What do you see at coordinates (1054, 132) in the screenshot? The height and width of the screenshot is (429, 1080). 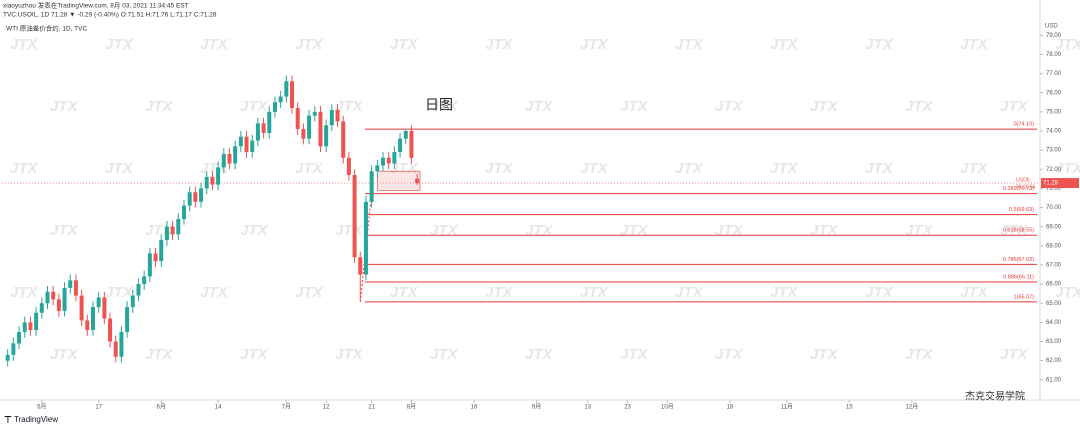 I see `y-tick-label: 74.00` at bounding box center [1054, 132].